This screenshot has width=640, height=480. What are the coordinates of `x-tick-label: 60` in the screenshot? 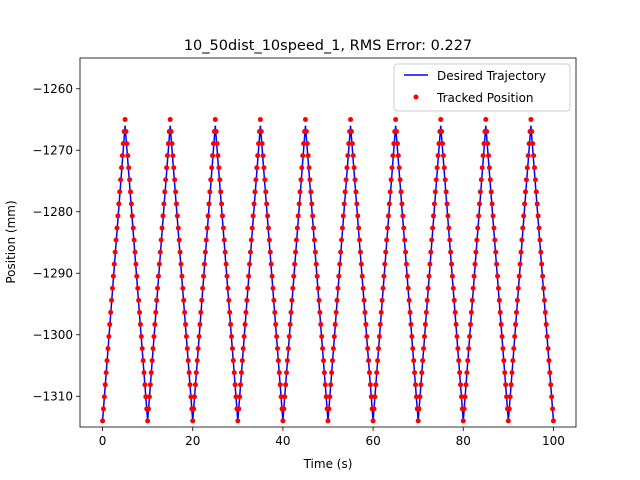 It's located at (372, 441).